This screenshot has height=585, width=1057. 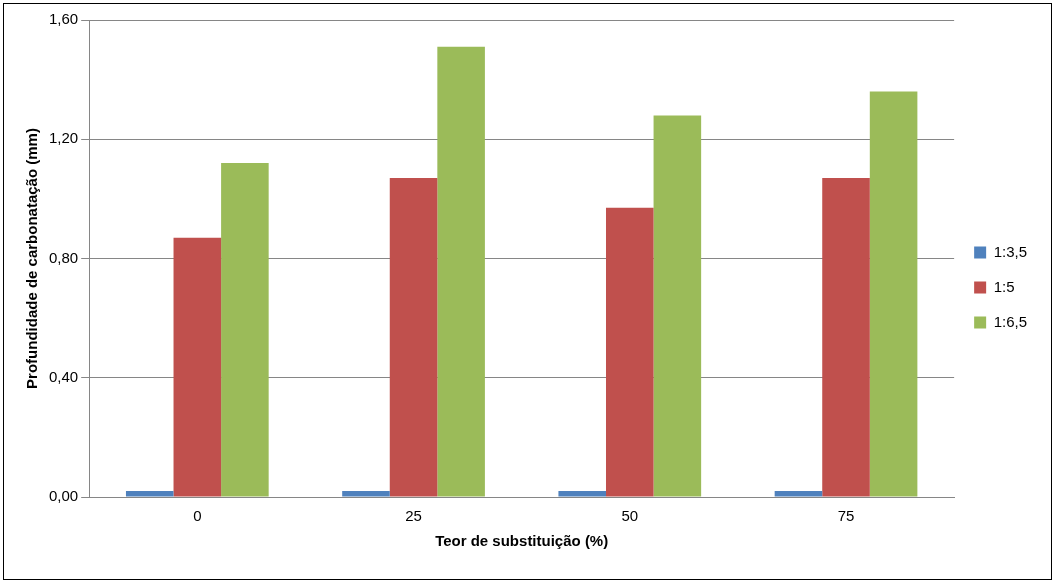 I want to click on x-tick-label: 75, so click(x=846, y=516).